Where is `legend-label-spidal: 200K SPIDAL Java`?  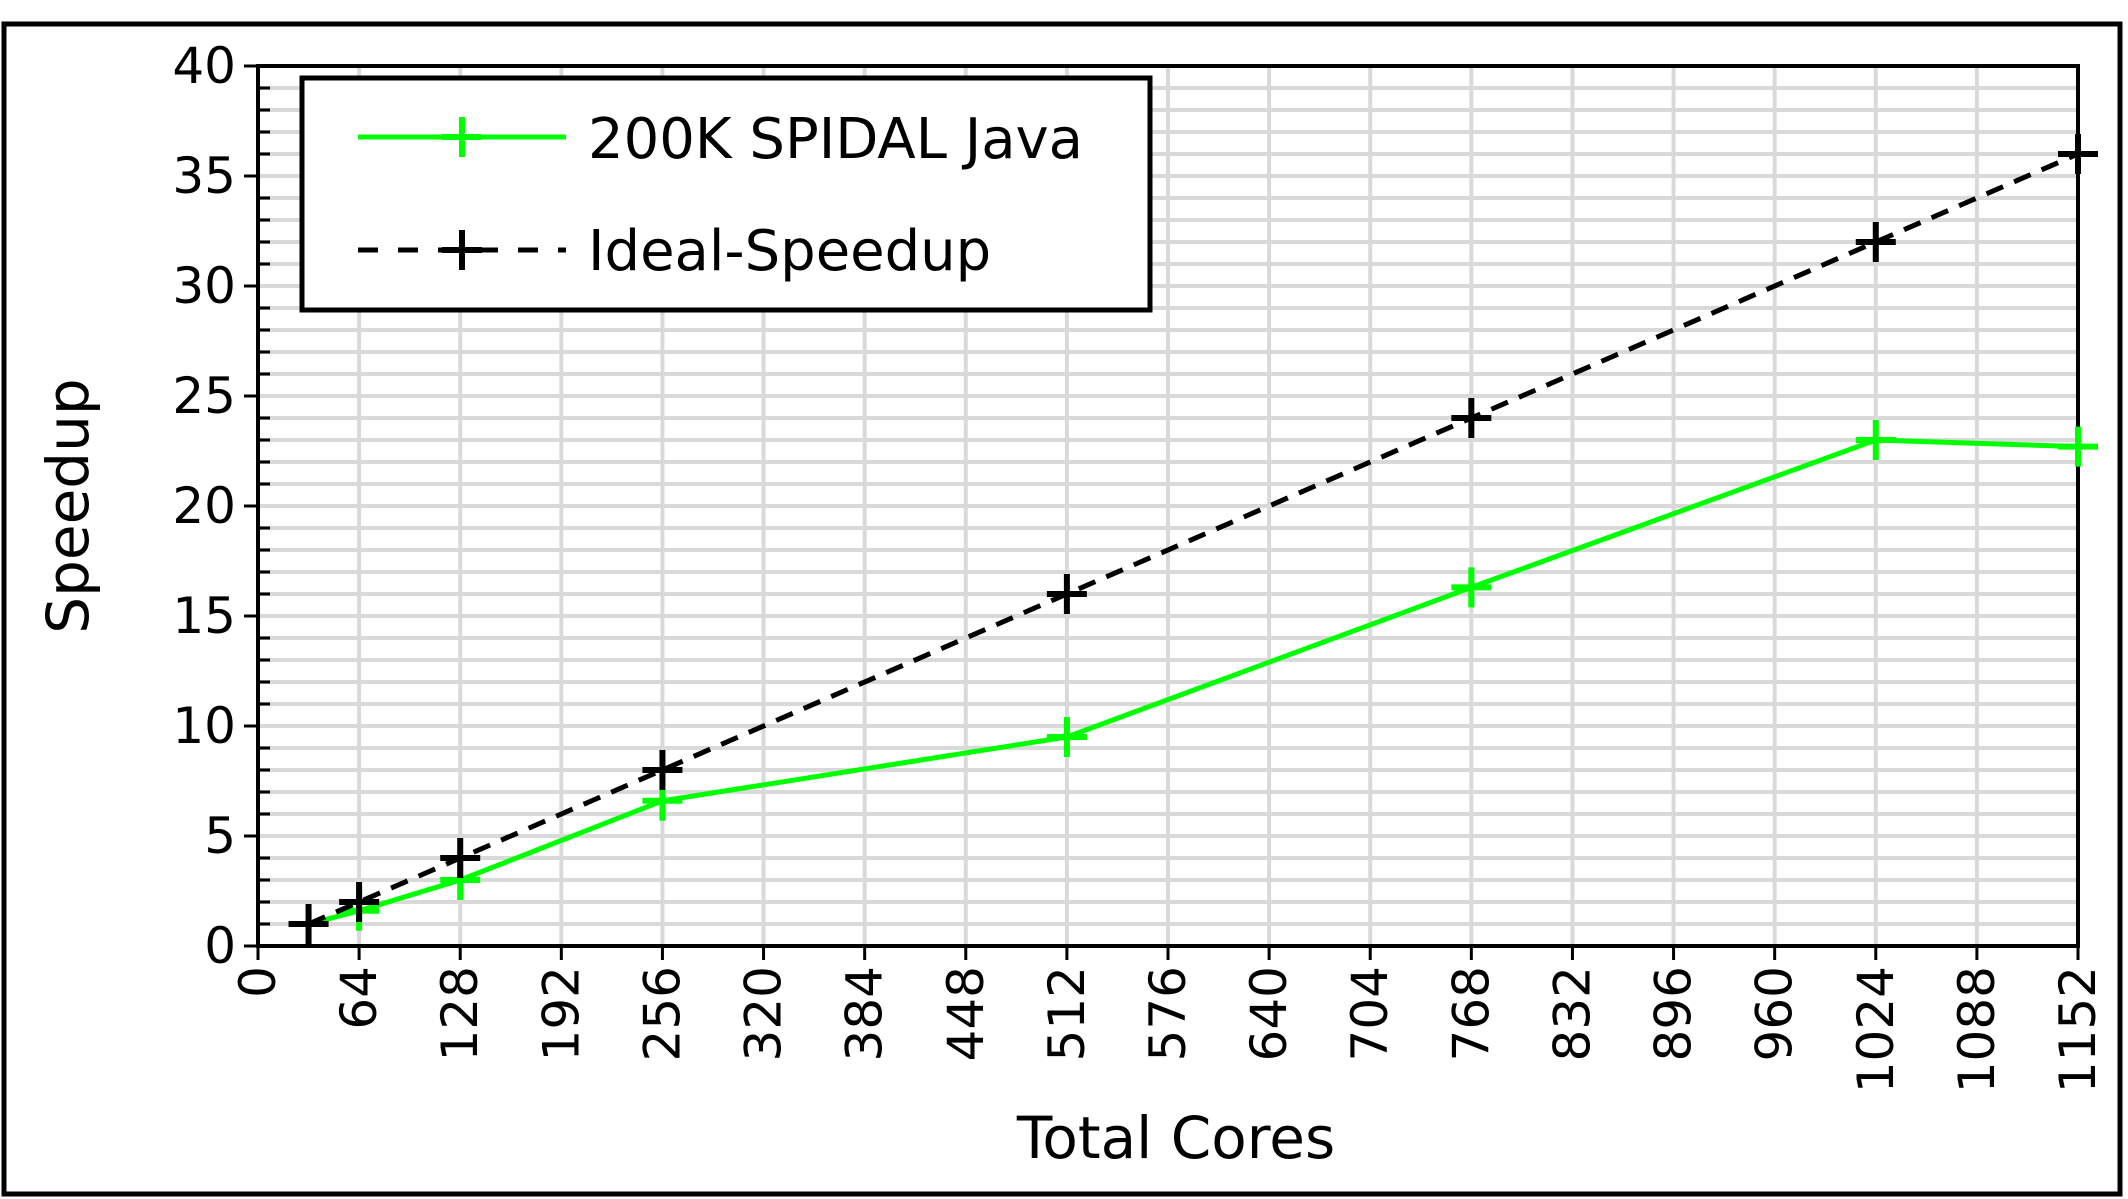
legend-label-spidal: 200K SPIDAL Java is located at coordinates (835, 139).